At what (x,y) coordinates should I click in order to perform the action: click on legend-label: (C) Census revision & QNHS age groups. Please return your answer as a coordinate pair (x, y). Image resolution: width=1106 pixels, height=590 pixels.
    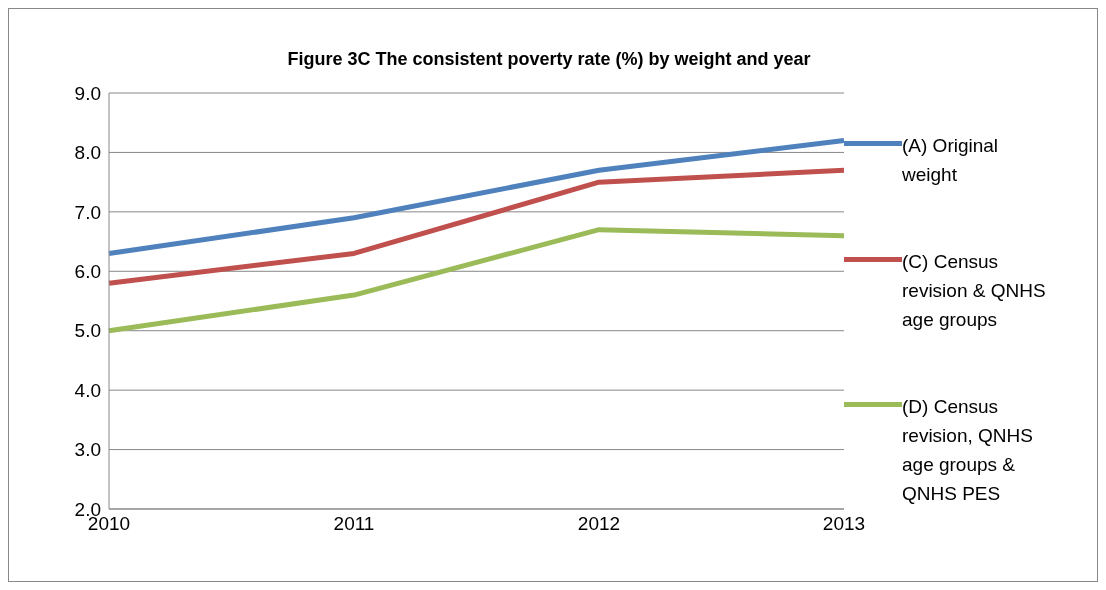
    Looking at the image, I should click on (974, 290).